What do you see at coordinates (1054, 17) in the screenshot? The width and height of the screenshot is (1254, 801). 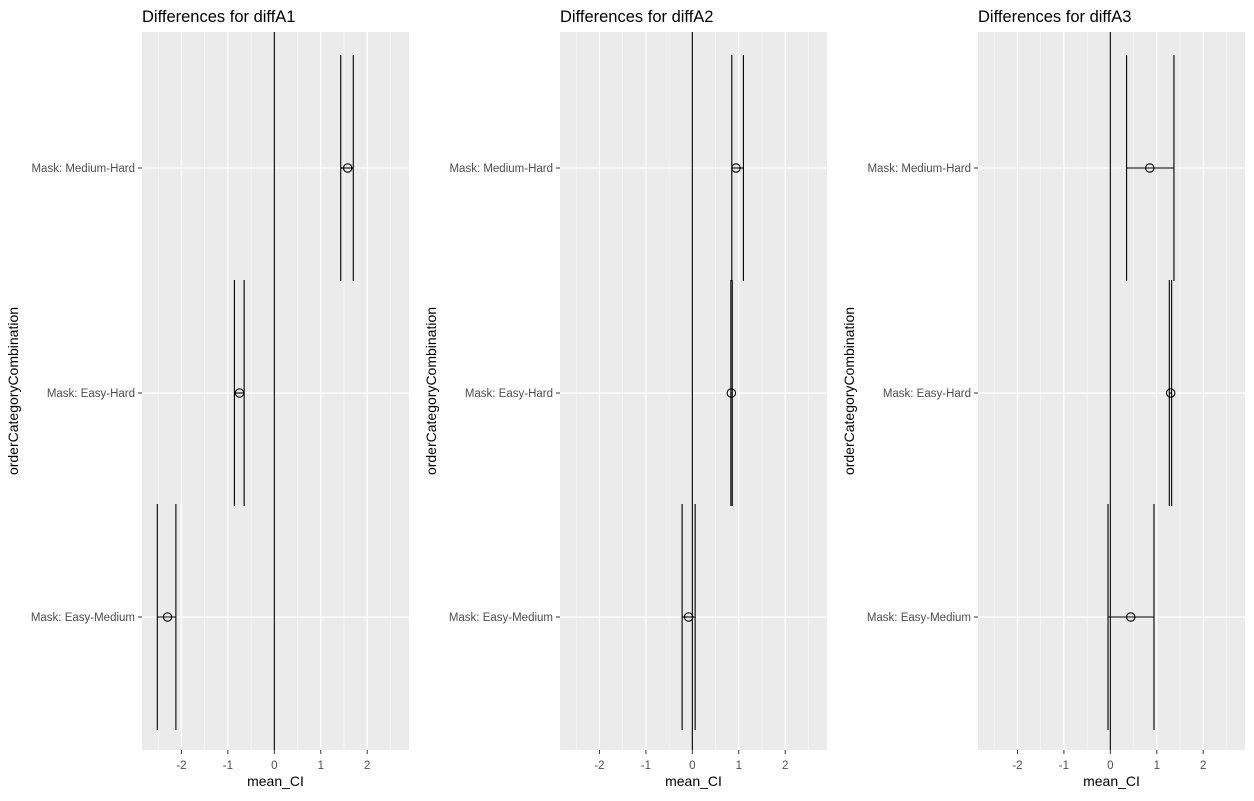 I see `panel-title: Differences for diffA3` at bounding box center [1054, 17].